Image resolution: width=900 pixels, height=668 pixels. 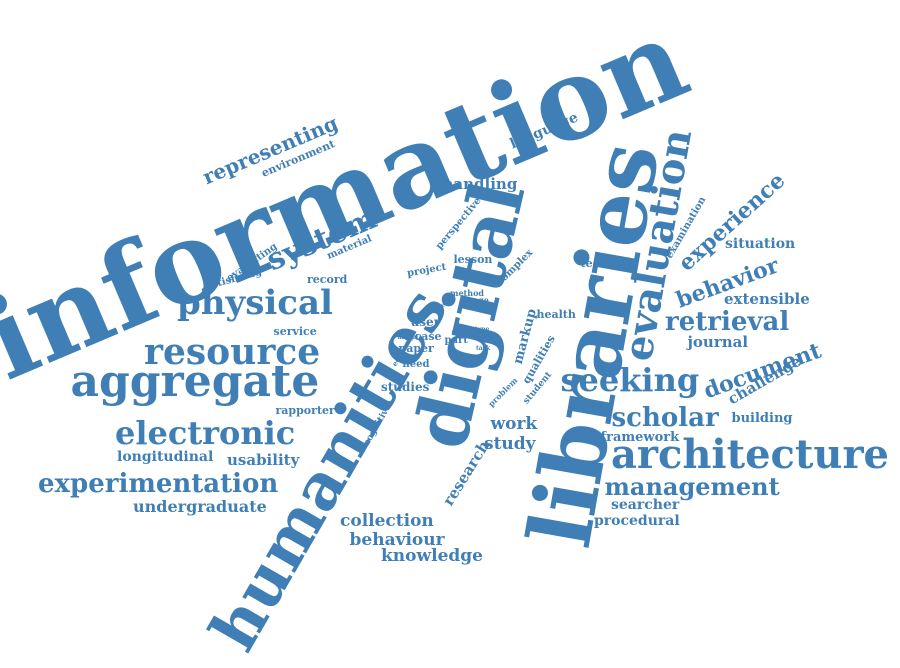 I want to click on word-part: part, so click(x=456, y=340).